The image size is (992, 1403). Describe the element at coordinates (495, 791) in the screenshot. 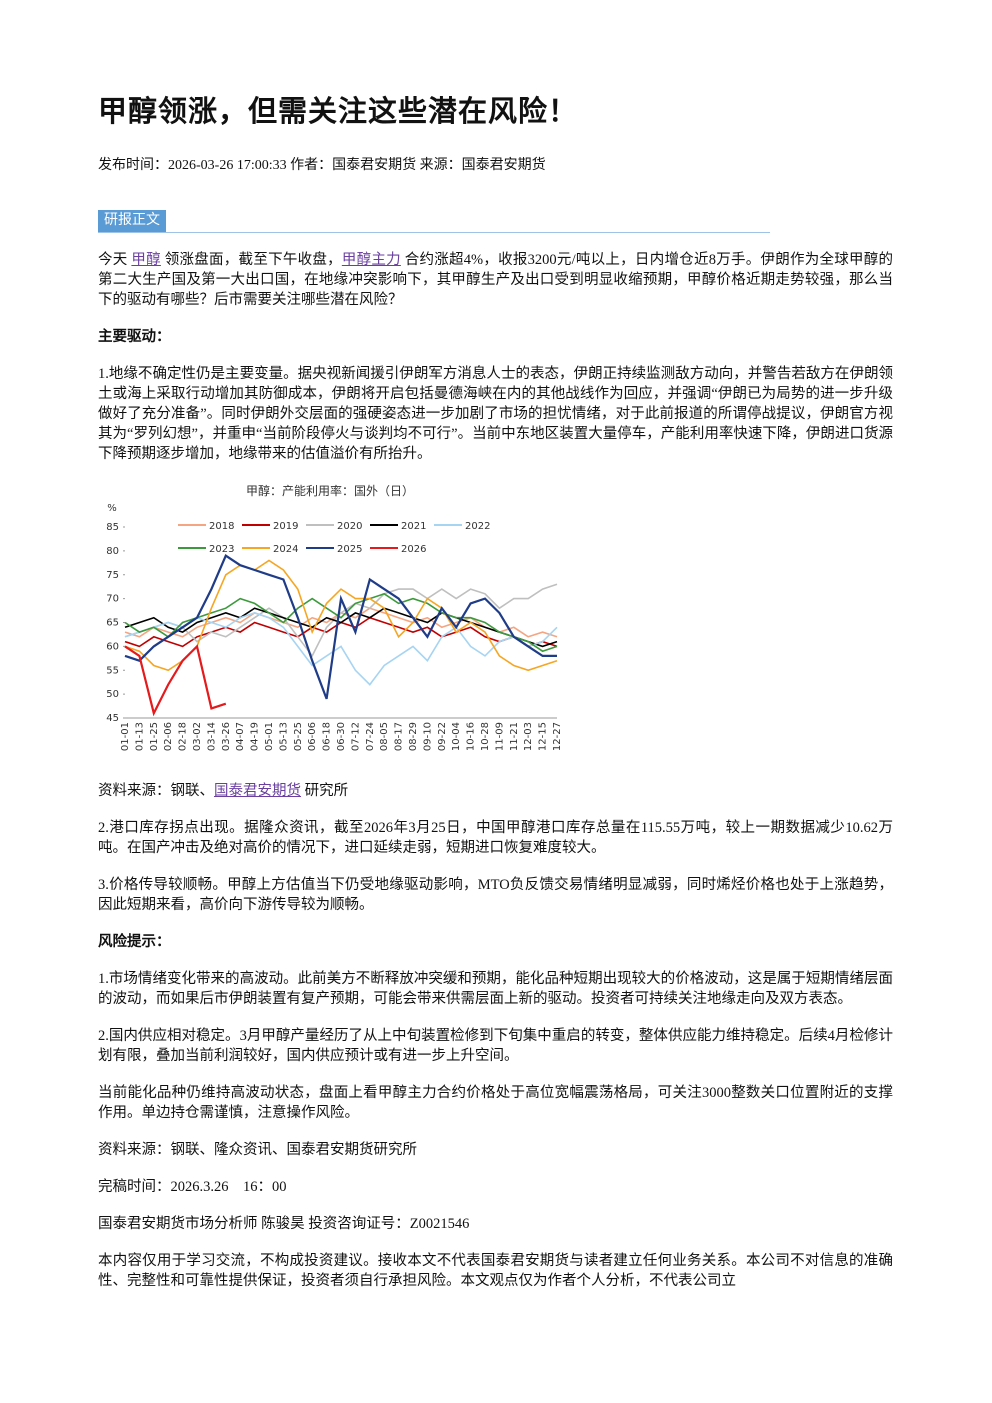

I see `source: 资料来源：钢联、国泰君安期货 研究所` at that location.